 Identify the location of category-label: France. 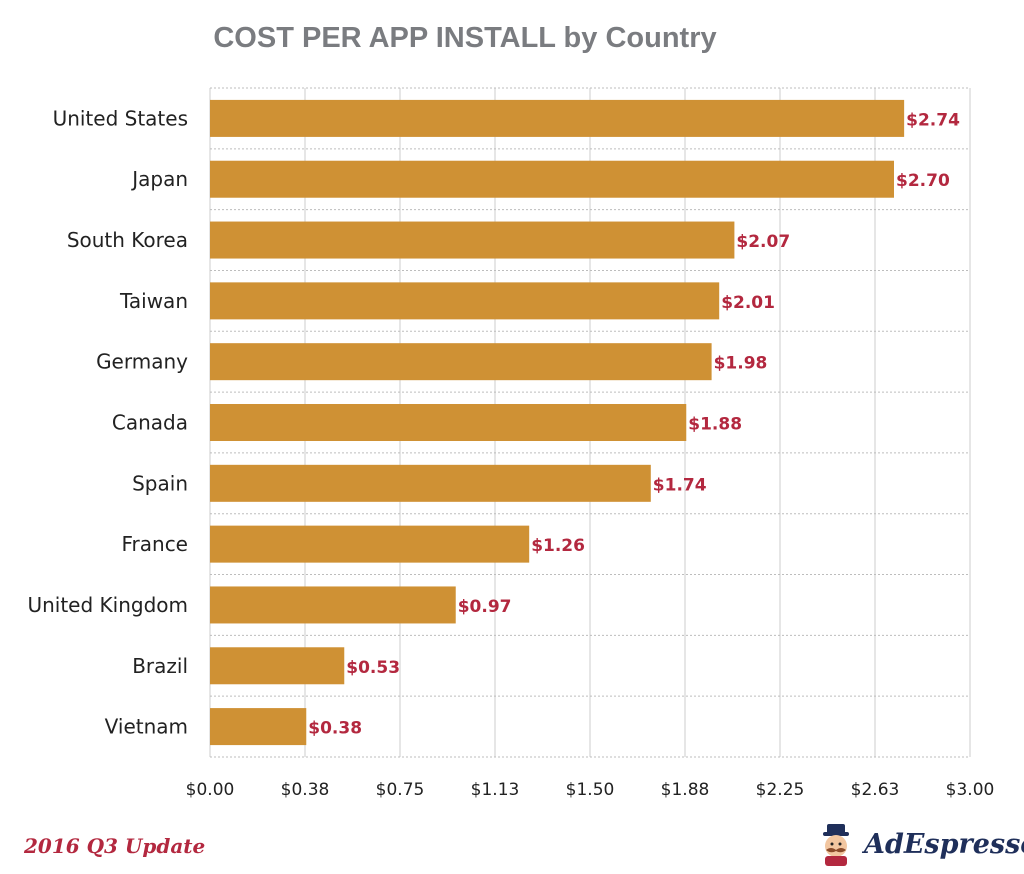
(154, 544).